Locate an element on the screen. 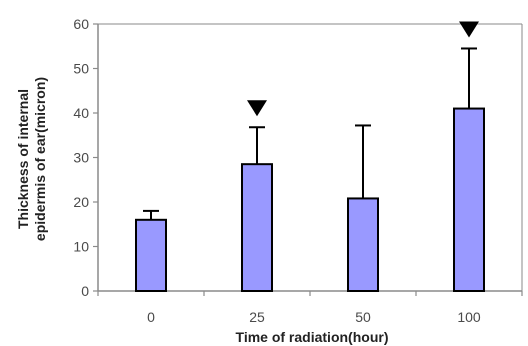 The width and height of the screenshot is (528, 346). y-tick-label-30: 30 is located at coordinates (81, 158).